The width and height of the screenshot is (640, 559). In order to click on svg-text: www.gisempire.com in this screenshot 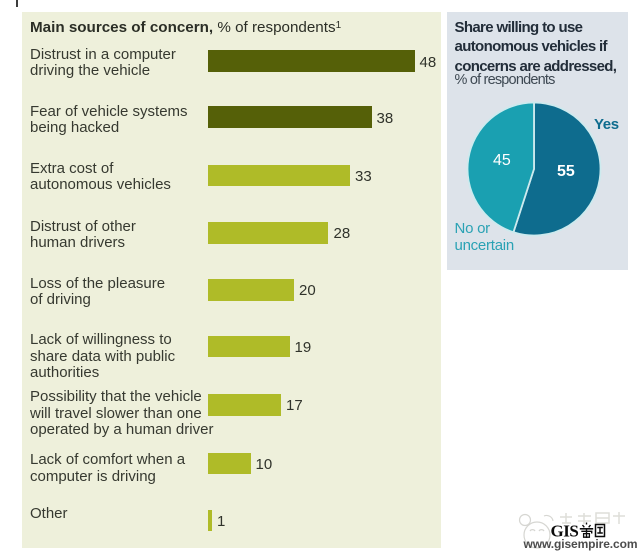, I will do `click(580, 544)`.